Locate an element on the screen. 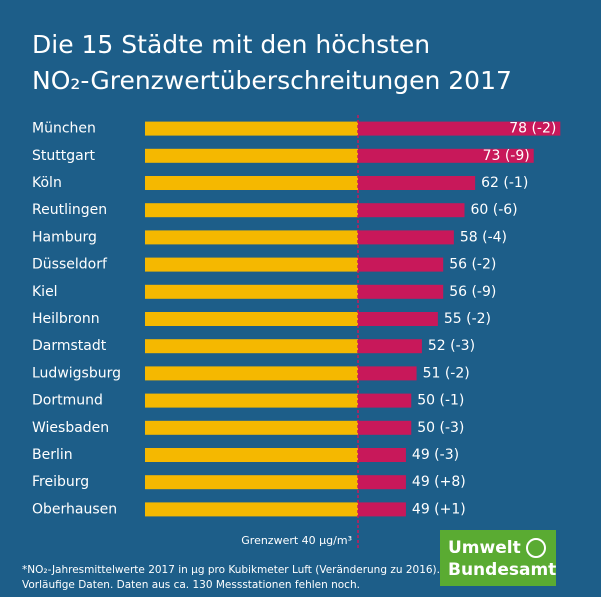 The height and width of the screenshot is (601, 601). category-label: Heilbronn is located at coordinates (66, 319).